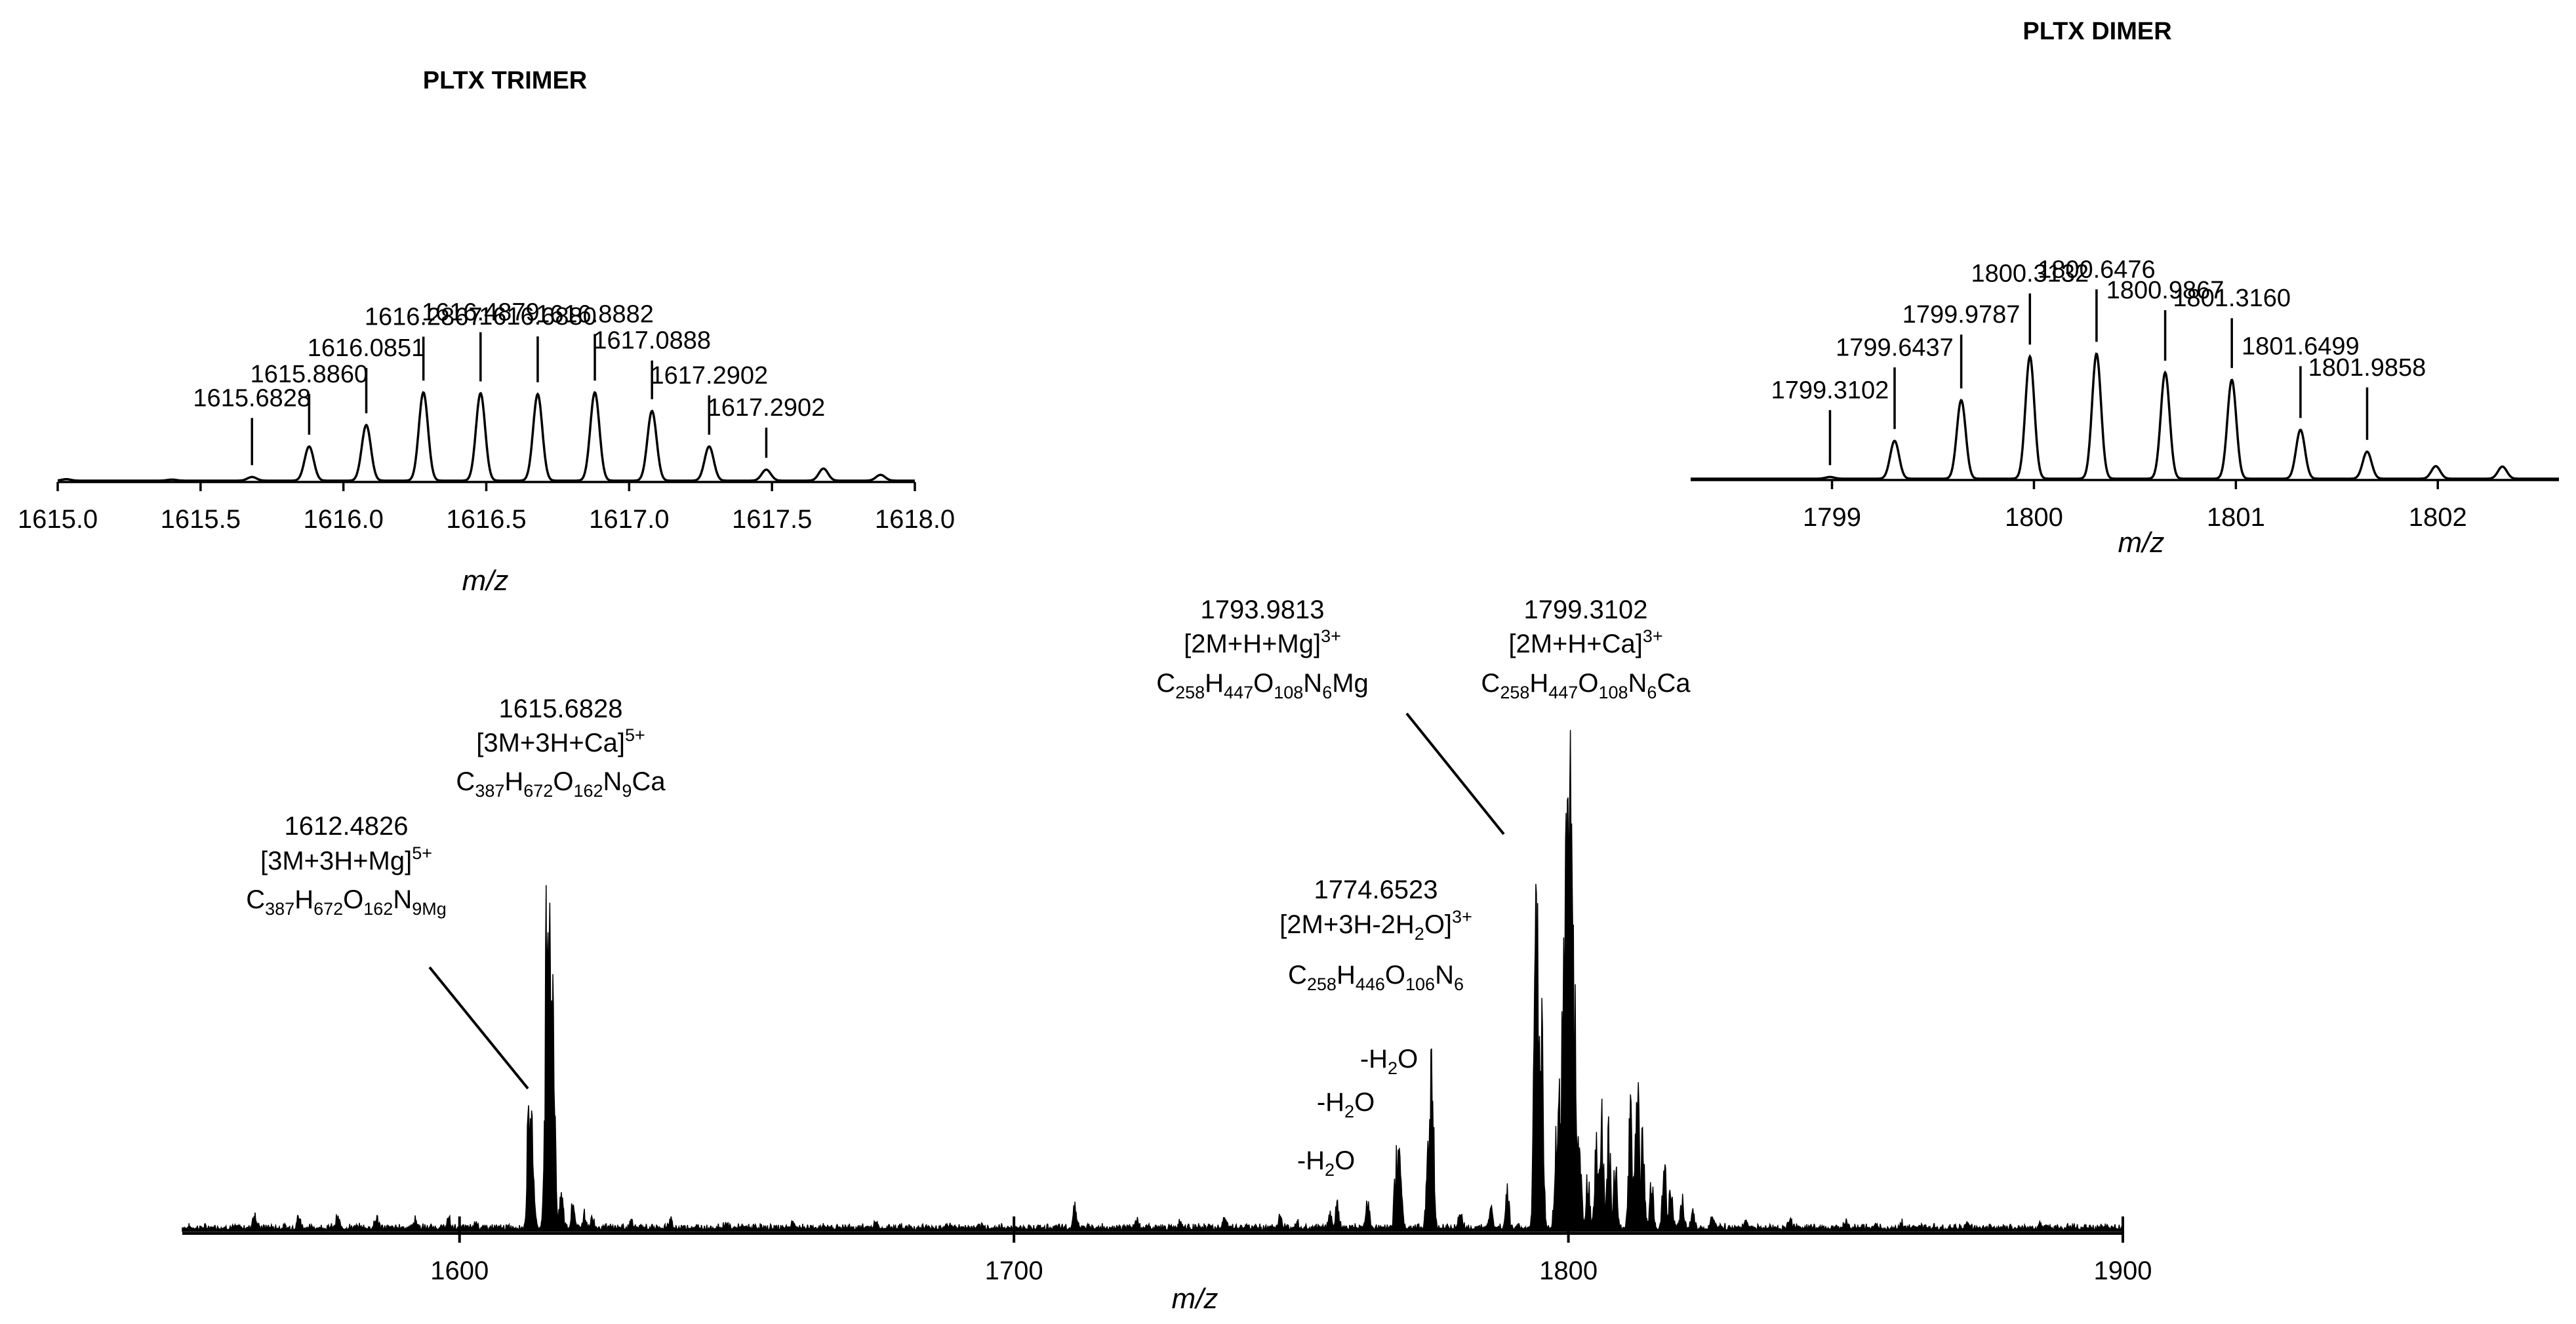 The image size is (2576, 1324). I want to click on trimer-tick-label: 1616.5, so click(486, 519).